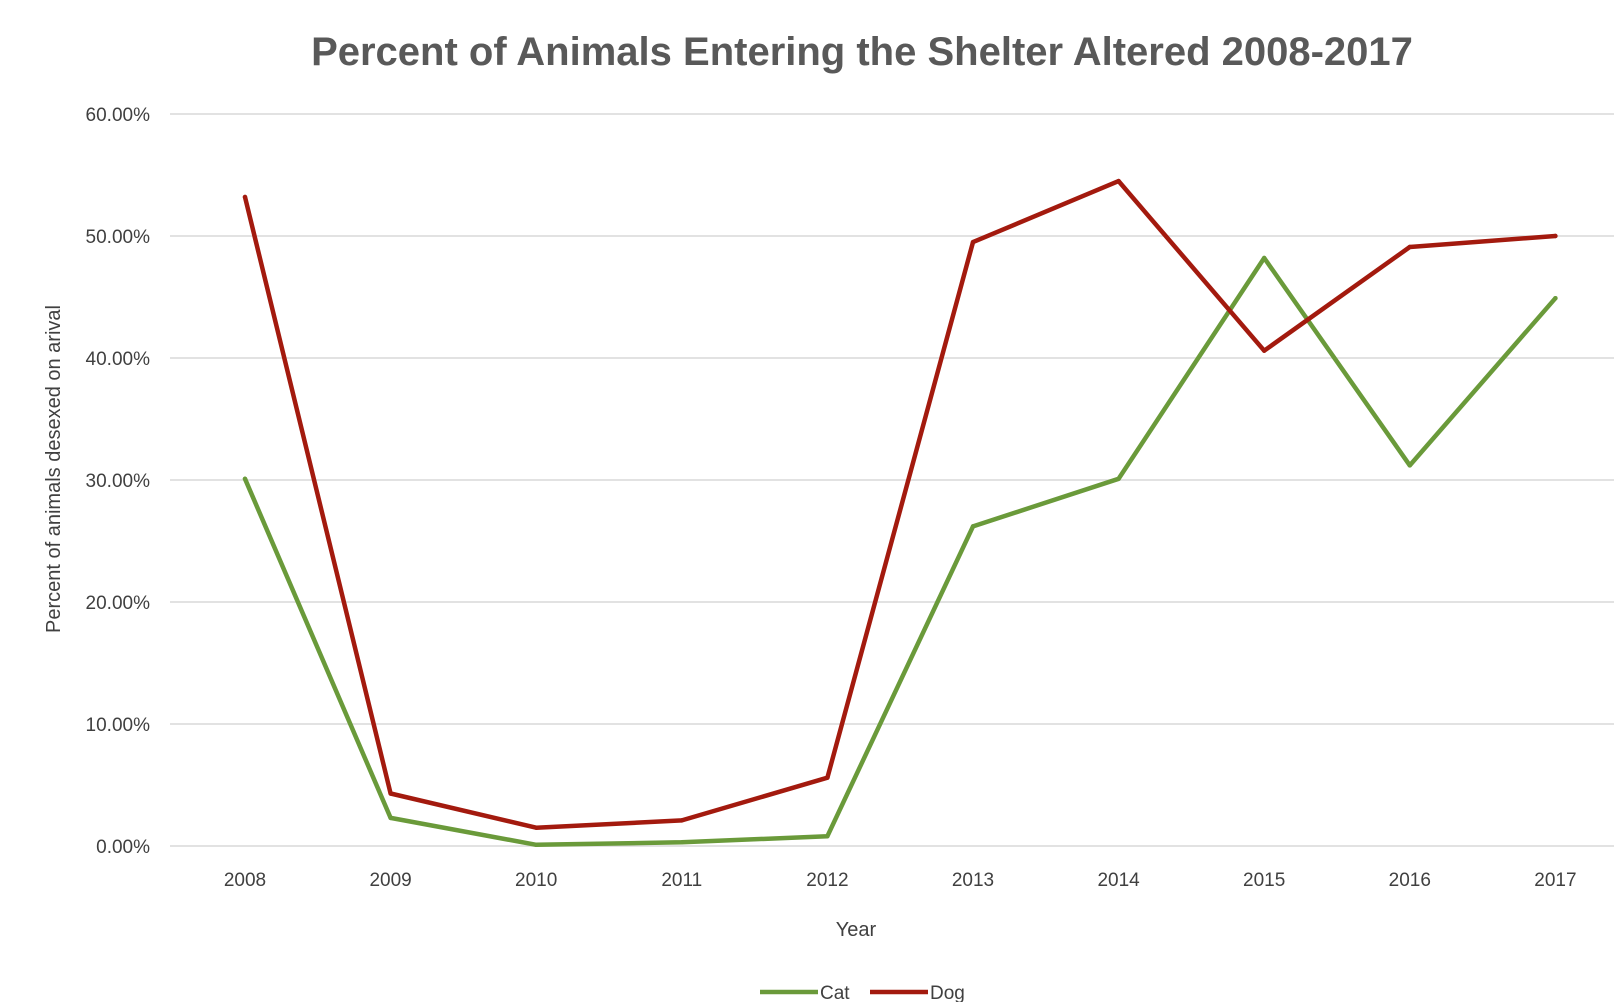 This screenshot has width=1614, height=1007. What do you see at coordinates (245, 880) in the screenshot?
I see `x-tick-label: 2008` at bounding box center [245, 880].